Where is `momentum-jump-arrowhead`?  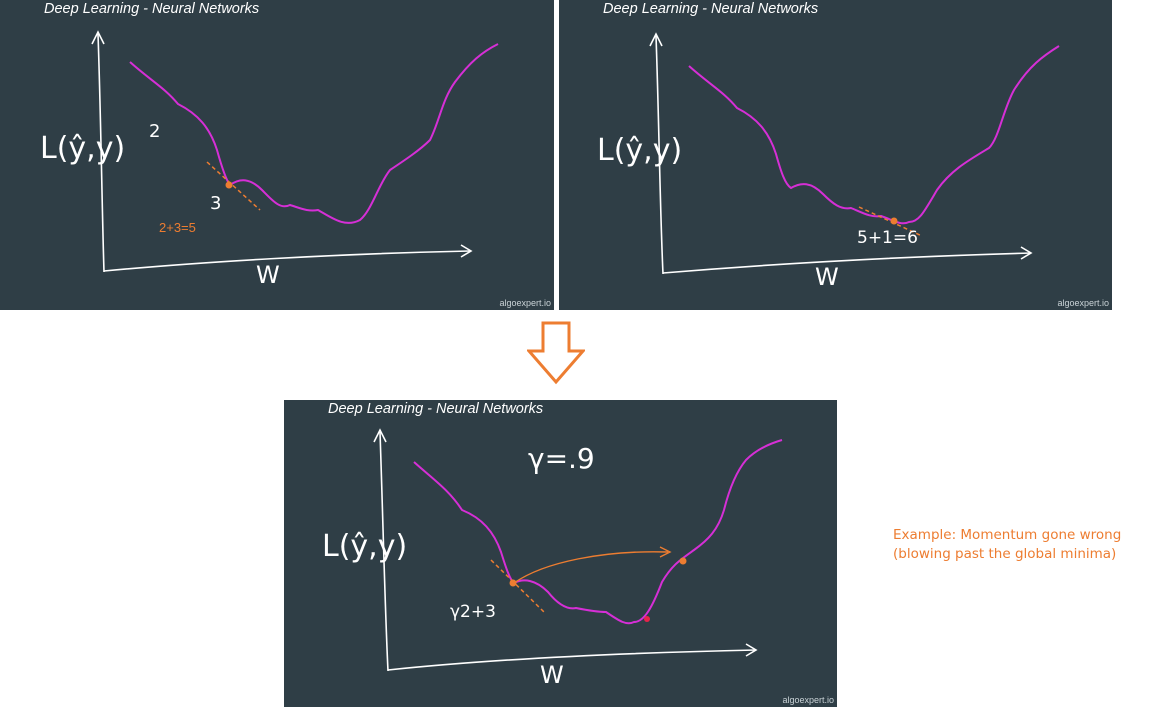 momentum-jump-arrowhead is located at coordinates (665, 552).